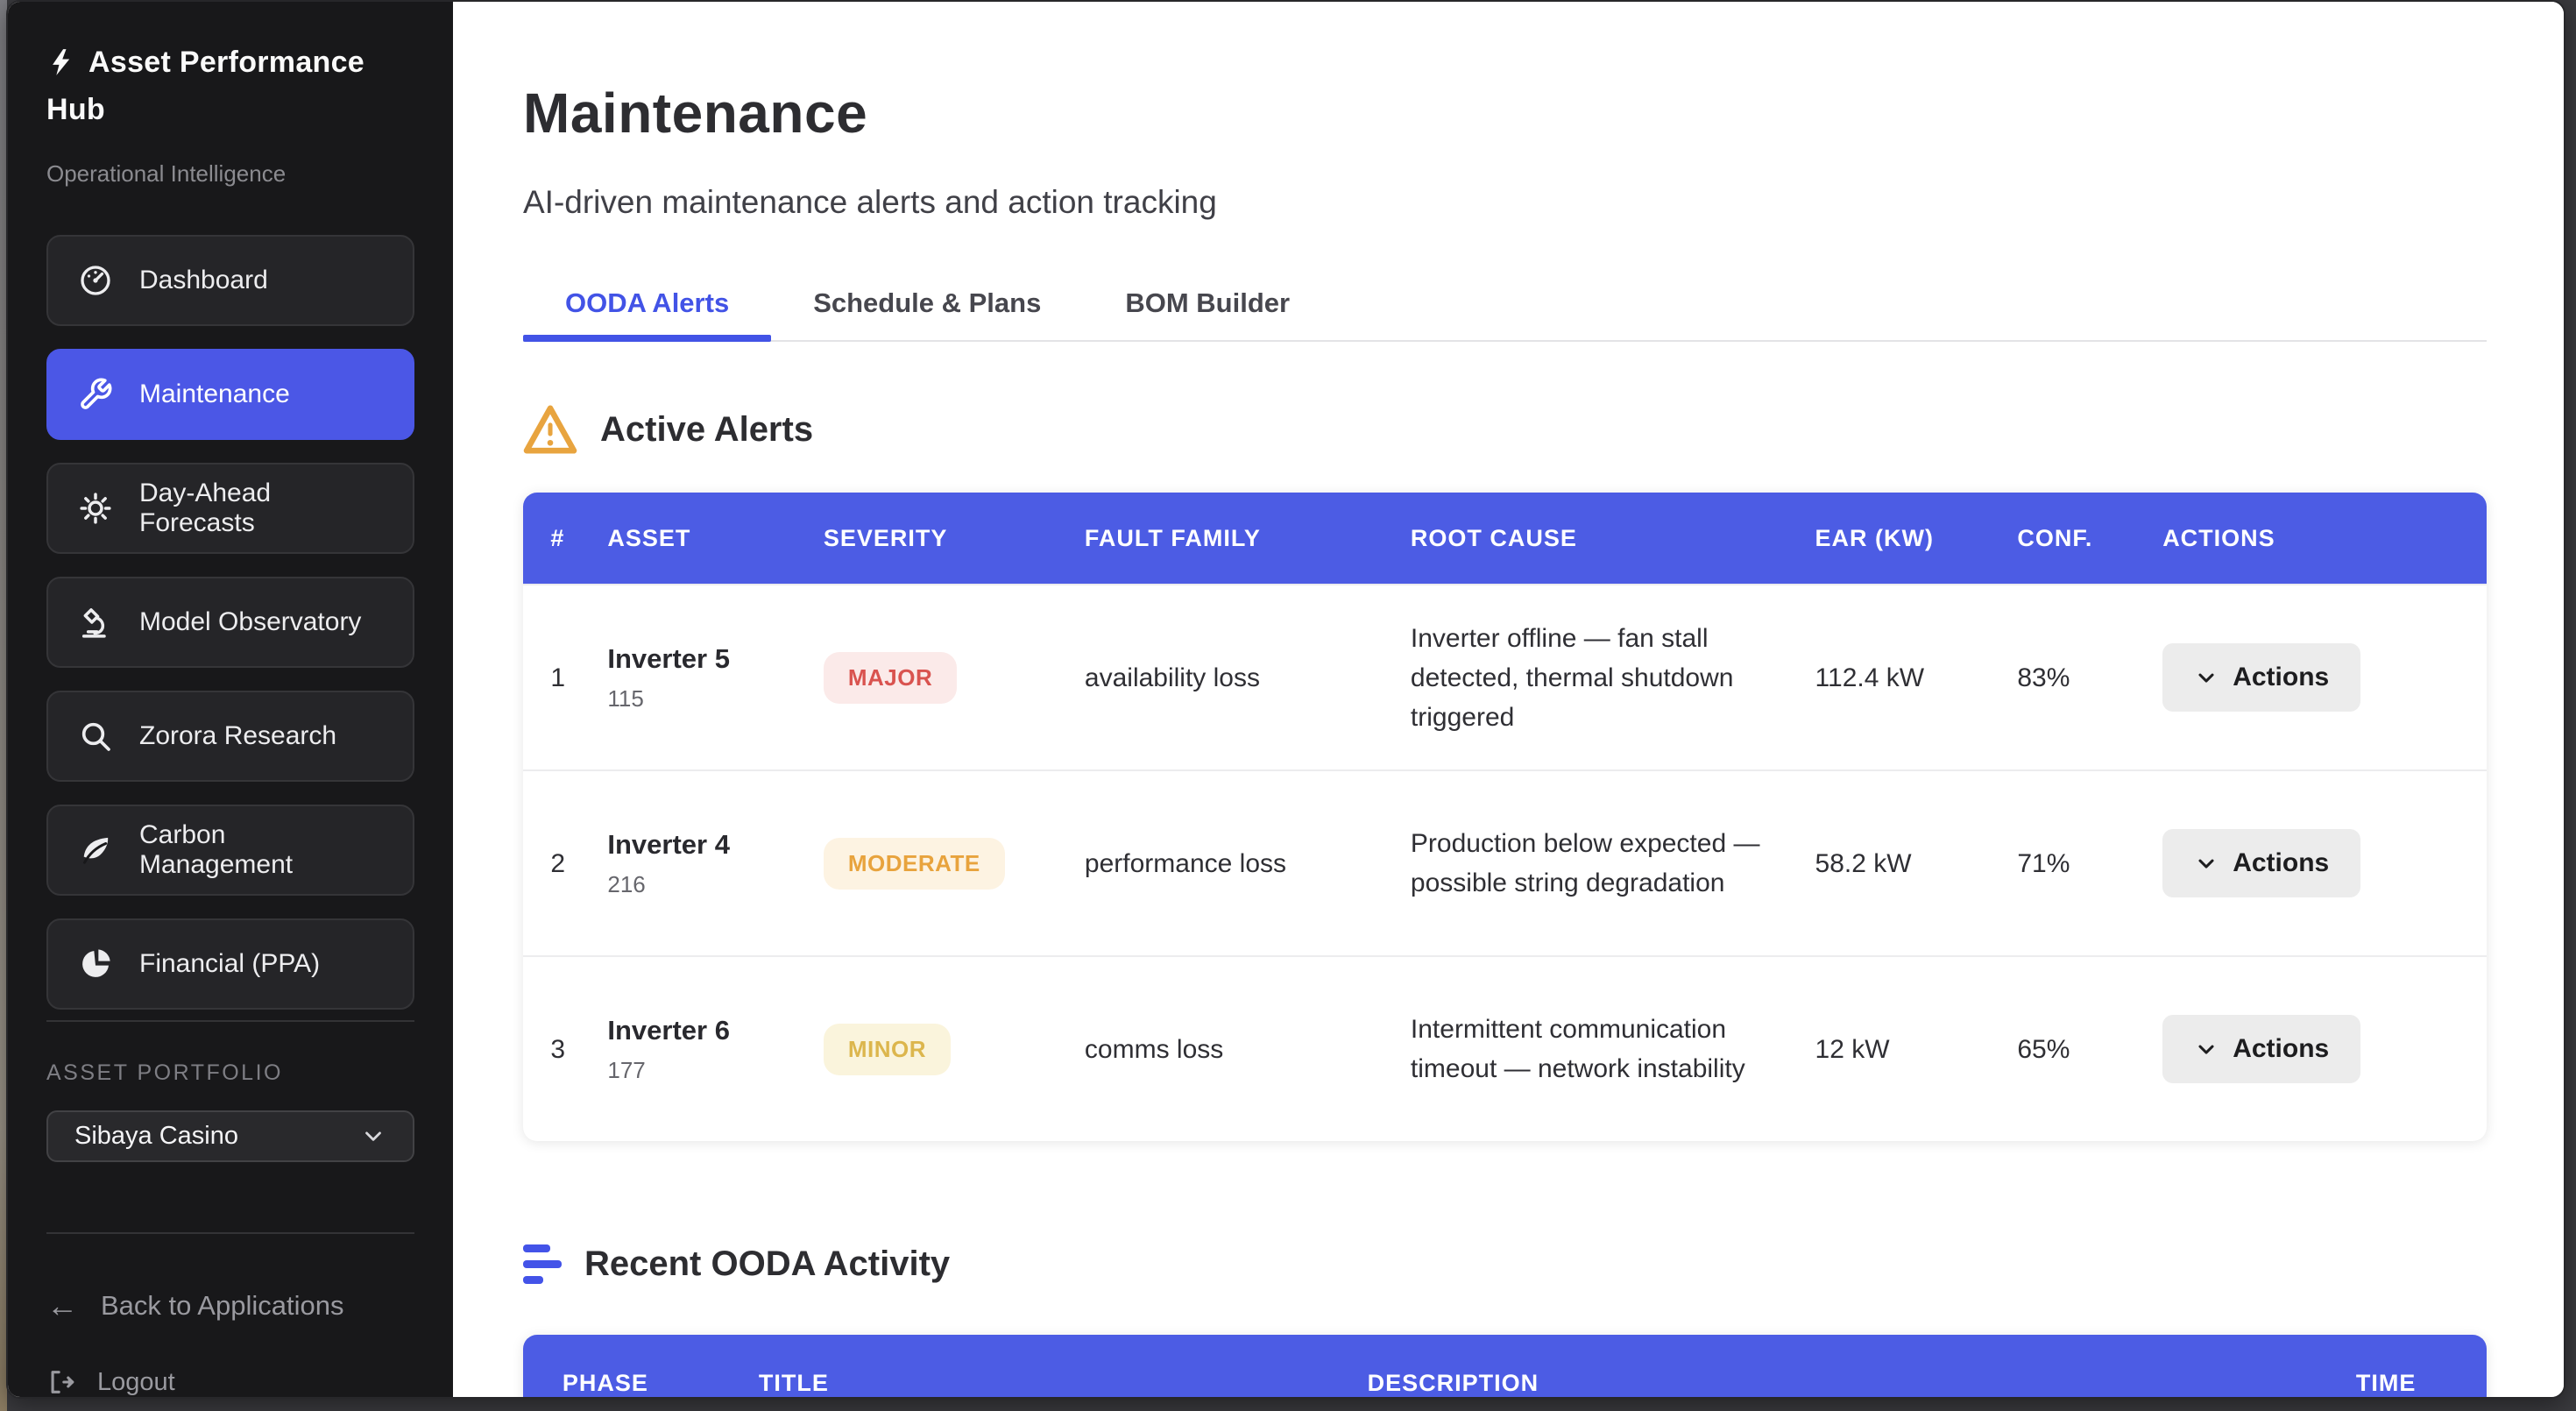 Image resolution: width=2576 pixels, height=1411 pixels. What do you see at coordinates (625, 698) in the screenshot?
I see `asset-id: 115` at bounding box center [625, 698].